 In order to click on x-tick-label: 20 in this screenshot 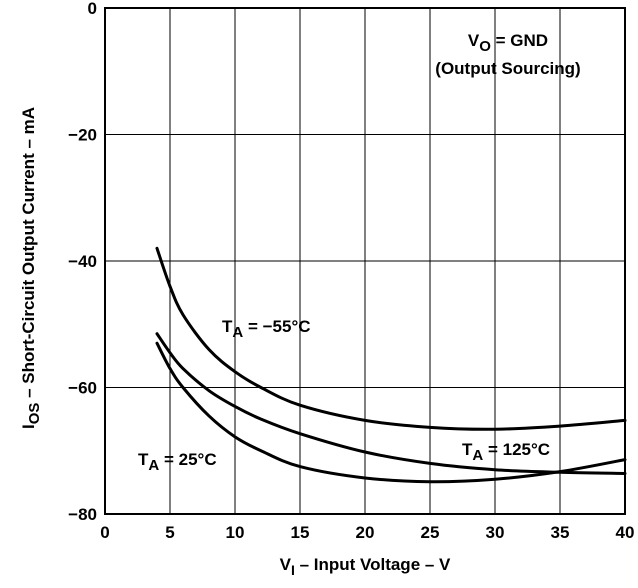, I will do `click(365, 532)`.